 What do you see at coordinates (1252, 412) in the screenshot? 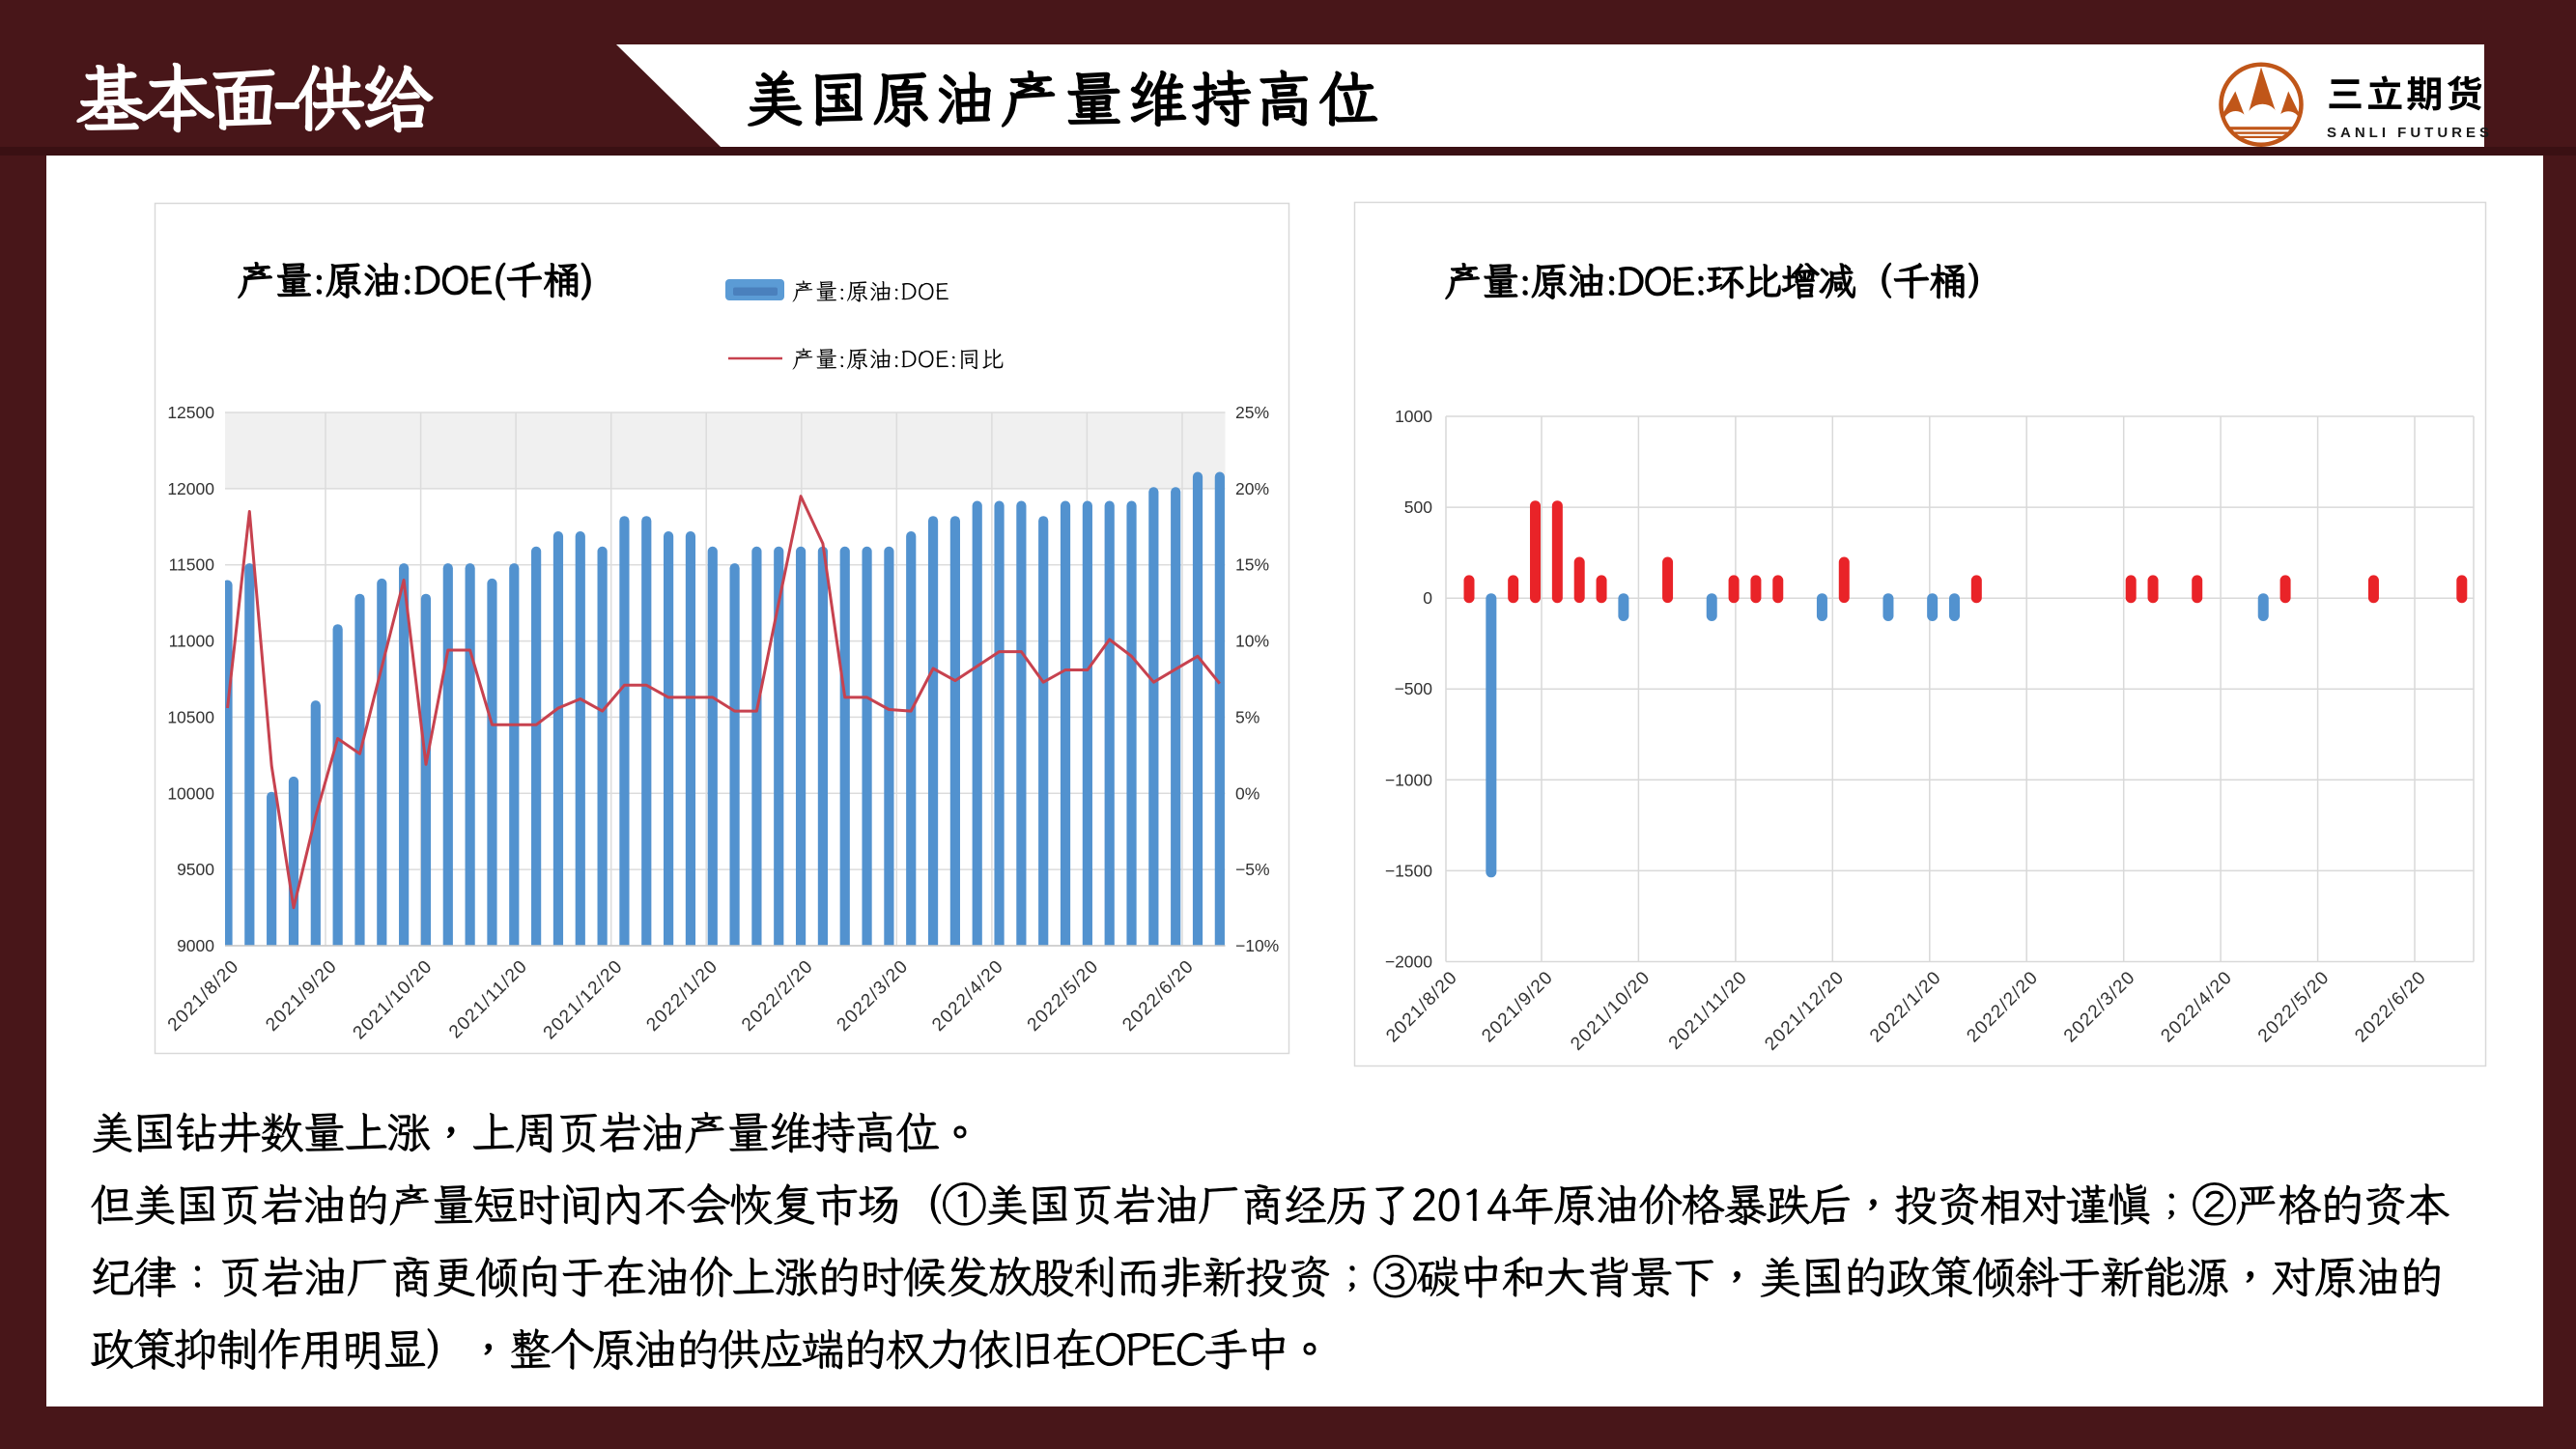
I see `svg-text: 25%` at bounding box center [1252, 412].